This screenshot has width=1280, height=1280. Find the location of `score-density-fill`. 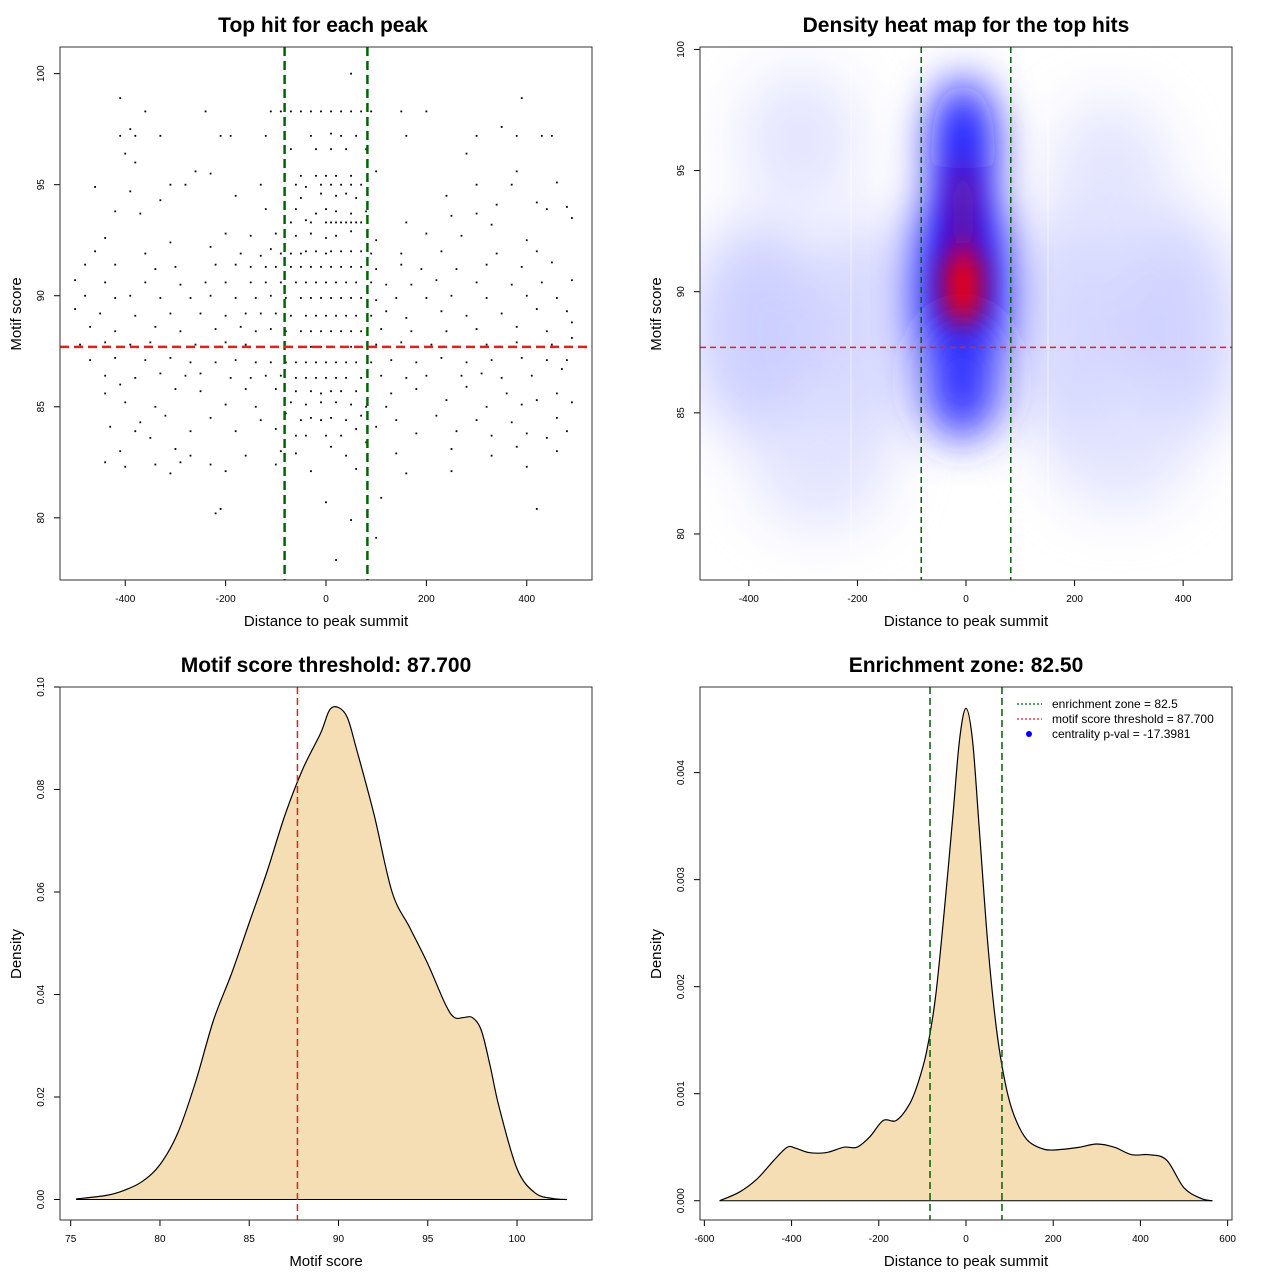

score-density-fill is located at coordinates (322, 953).